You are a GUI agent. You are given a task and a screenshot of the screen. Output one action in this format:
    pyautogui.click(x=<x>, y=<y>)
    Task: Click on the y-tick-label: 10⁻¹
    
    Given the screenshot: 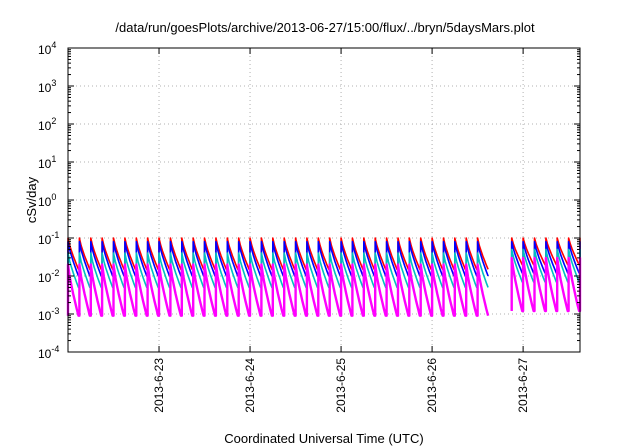 What is the action you would take?
    pyautogui.click(x=48, y=238)
    